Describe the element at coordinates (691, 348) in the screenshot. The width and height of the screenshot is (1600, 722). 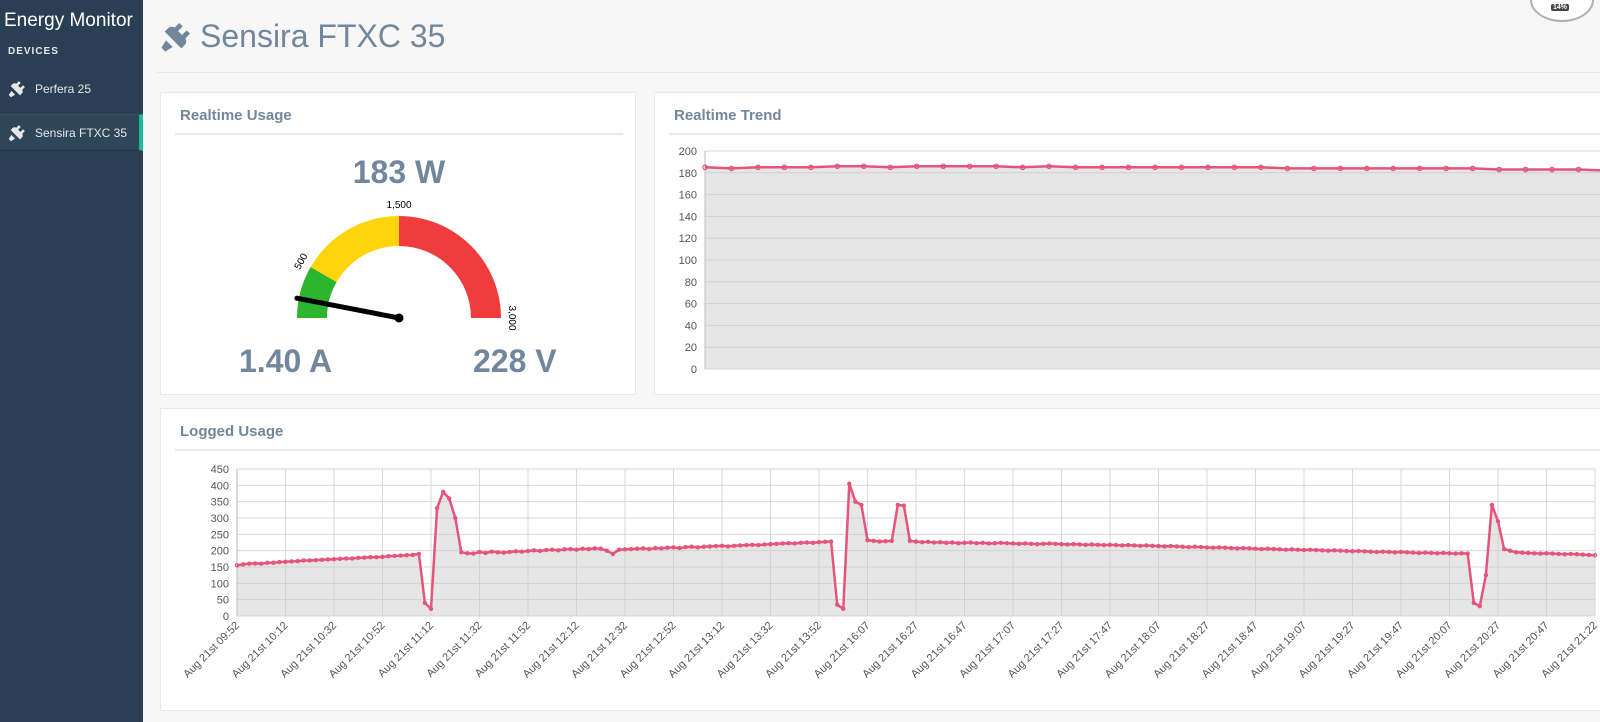
I see `y-tick-label: 20` at that location.